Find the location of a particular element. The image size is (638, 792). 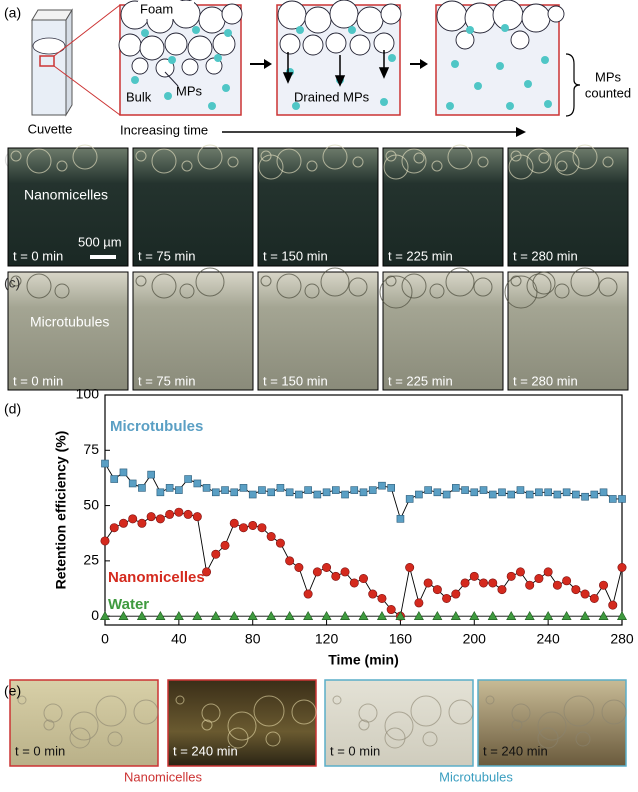

schematic-box: Foam Bulk MPs is located at coordinates (180, 58).